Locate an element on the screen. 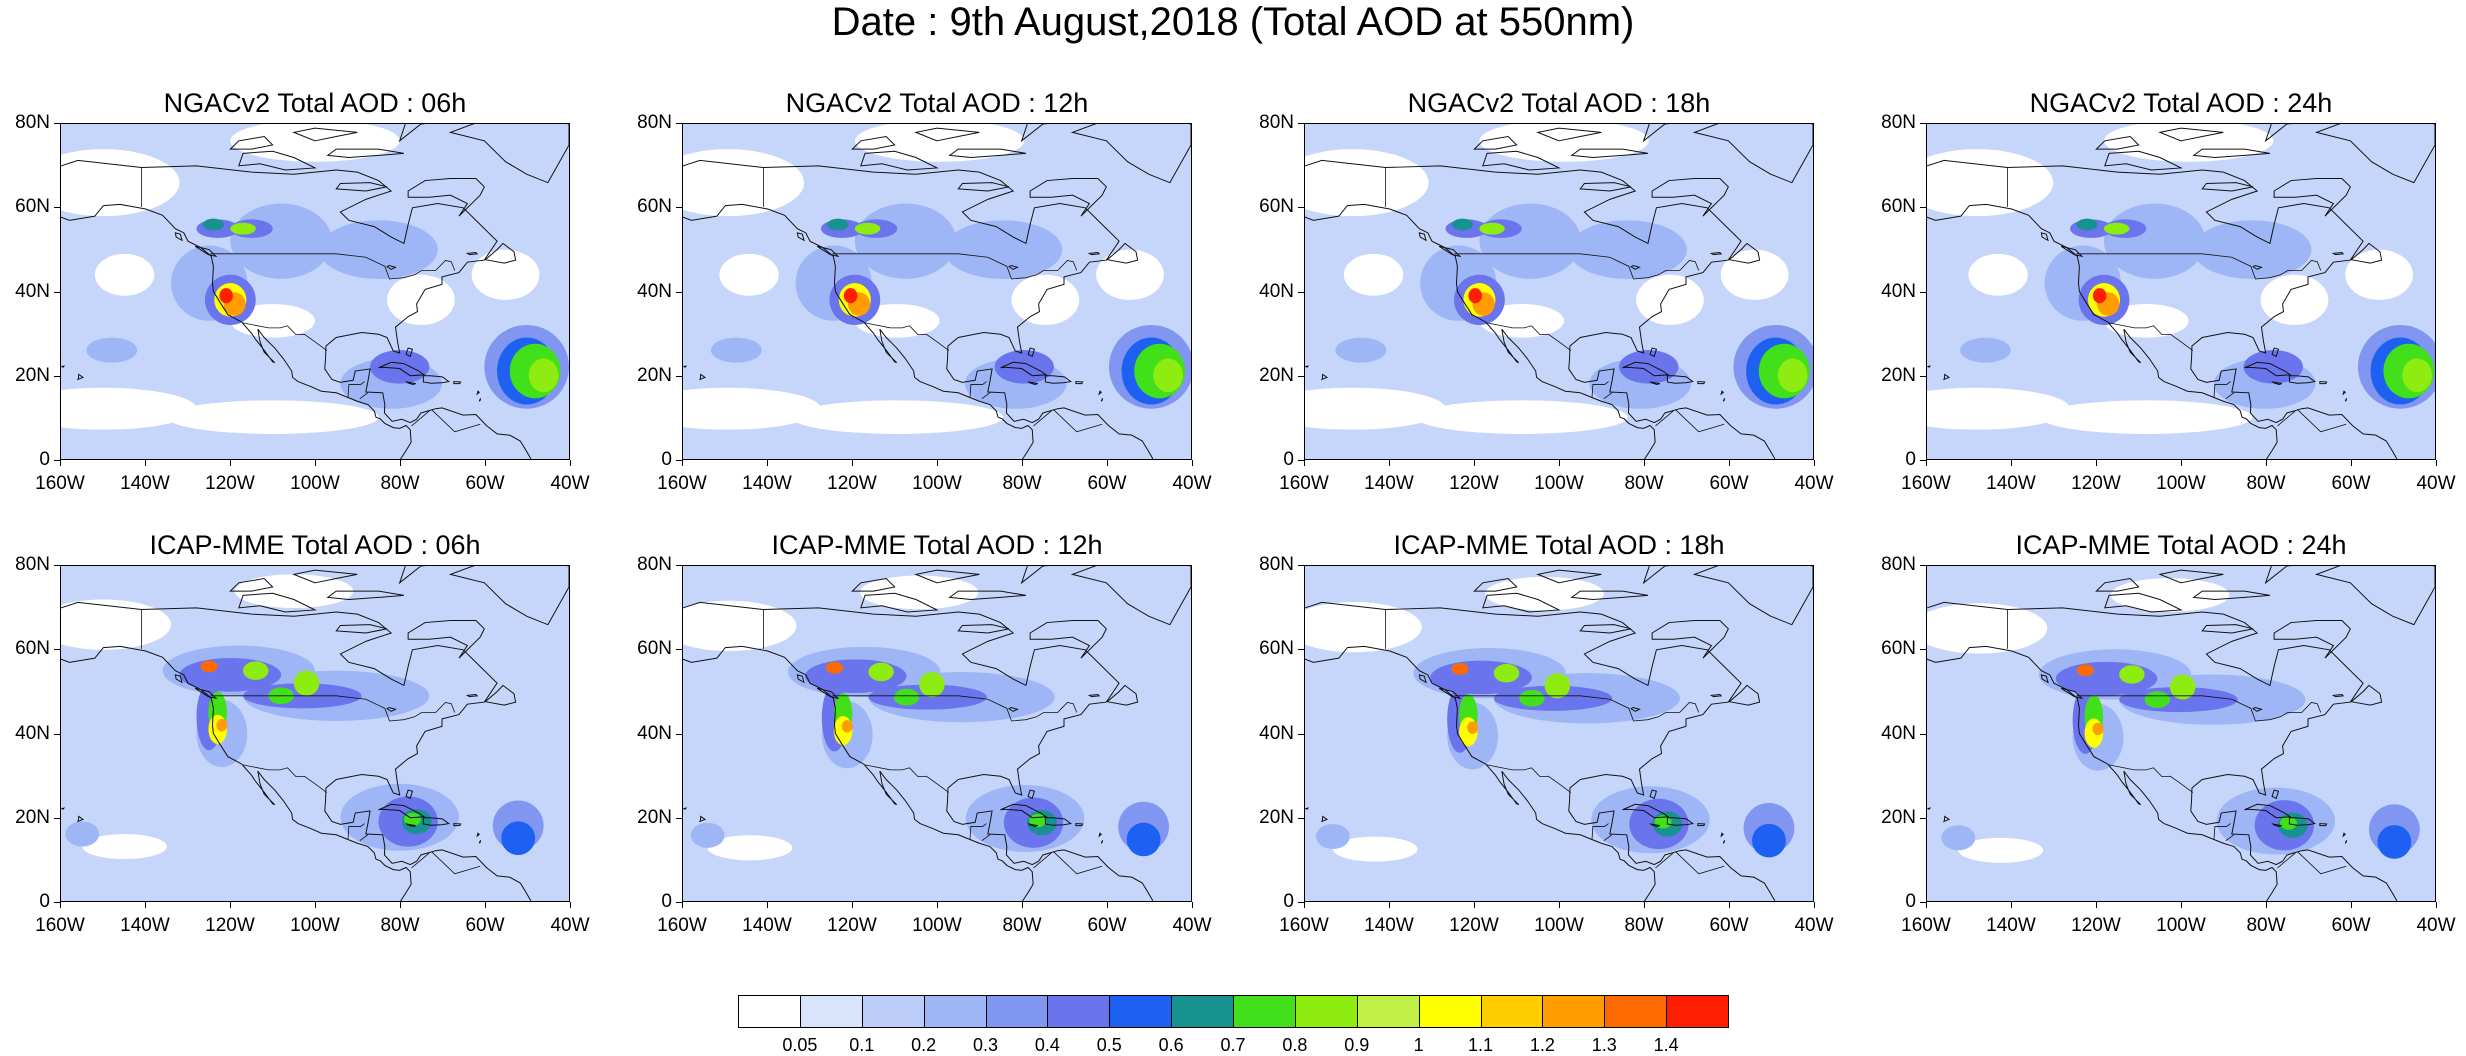  aod-map-svg is located at coordinates (937, 291).